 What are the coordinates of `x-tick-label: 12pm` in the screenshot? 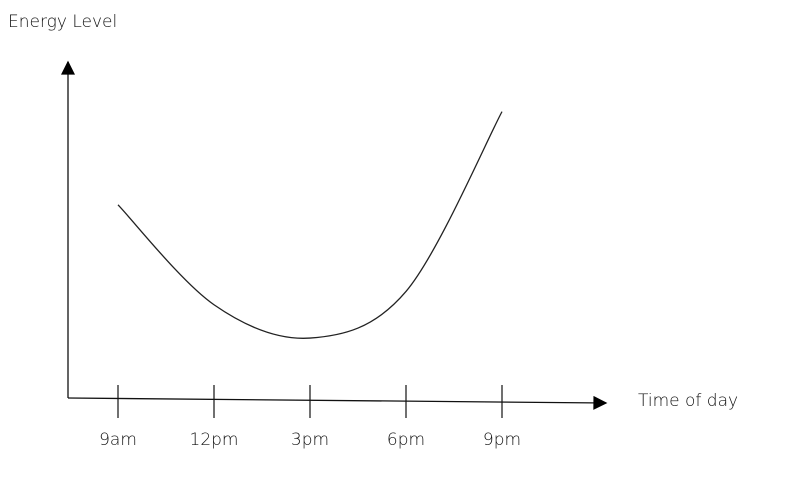 It's located at (214, 440).